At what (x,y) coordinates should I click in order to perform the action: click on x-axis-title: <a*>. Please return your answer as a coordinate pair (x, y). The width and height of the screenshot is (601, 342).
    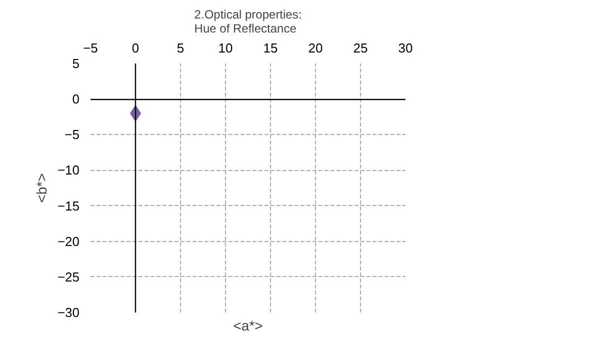
    Looking at the image, I should click on (248, 326).